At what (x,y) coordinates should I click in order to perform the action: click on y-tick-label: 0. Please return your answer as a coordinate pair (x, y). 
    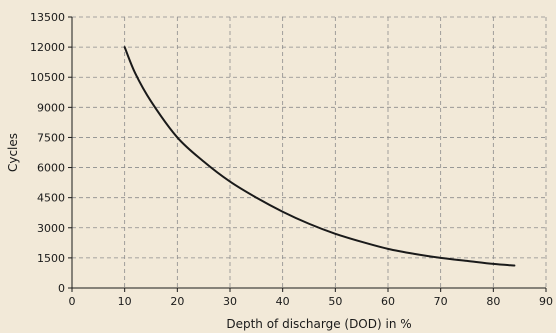
    Looking at the image, I should click on (61, 288).